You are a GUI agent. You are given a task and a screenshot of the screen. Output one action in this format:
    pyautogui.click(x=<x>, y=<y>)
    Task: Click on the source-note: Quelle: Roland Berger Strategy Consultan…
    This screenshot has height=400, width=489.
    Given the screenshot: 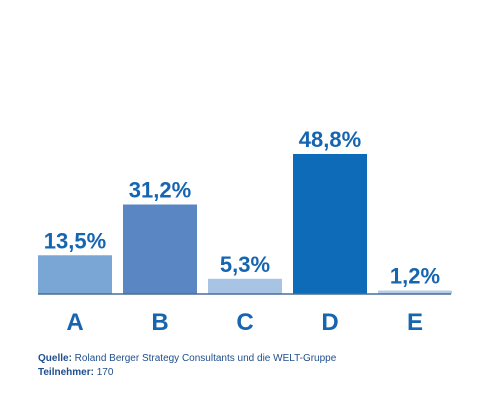 What is the action you would take?
    pyautogui.click(x=187, y=359)
    